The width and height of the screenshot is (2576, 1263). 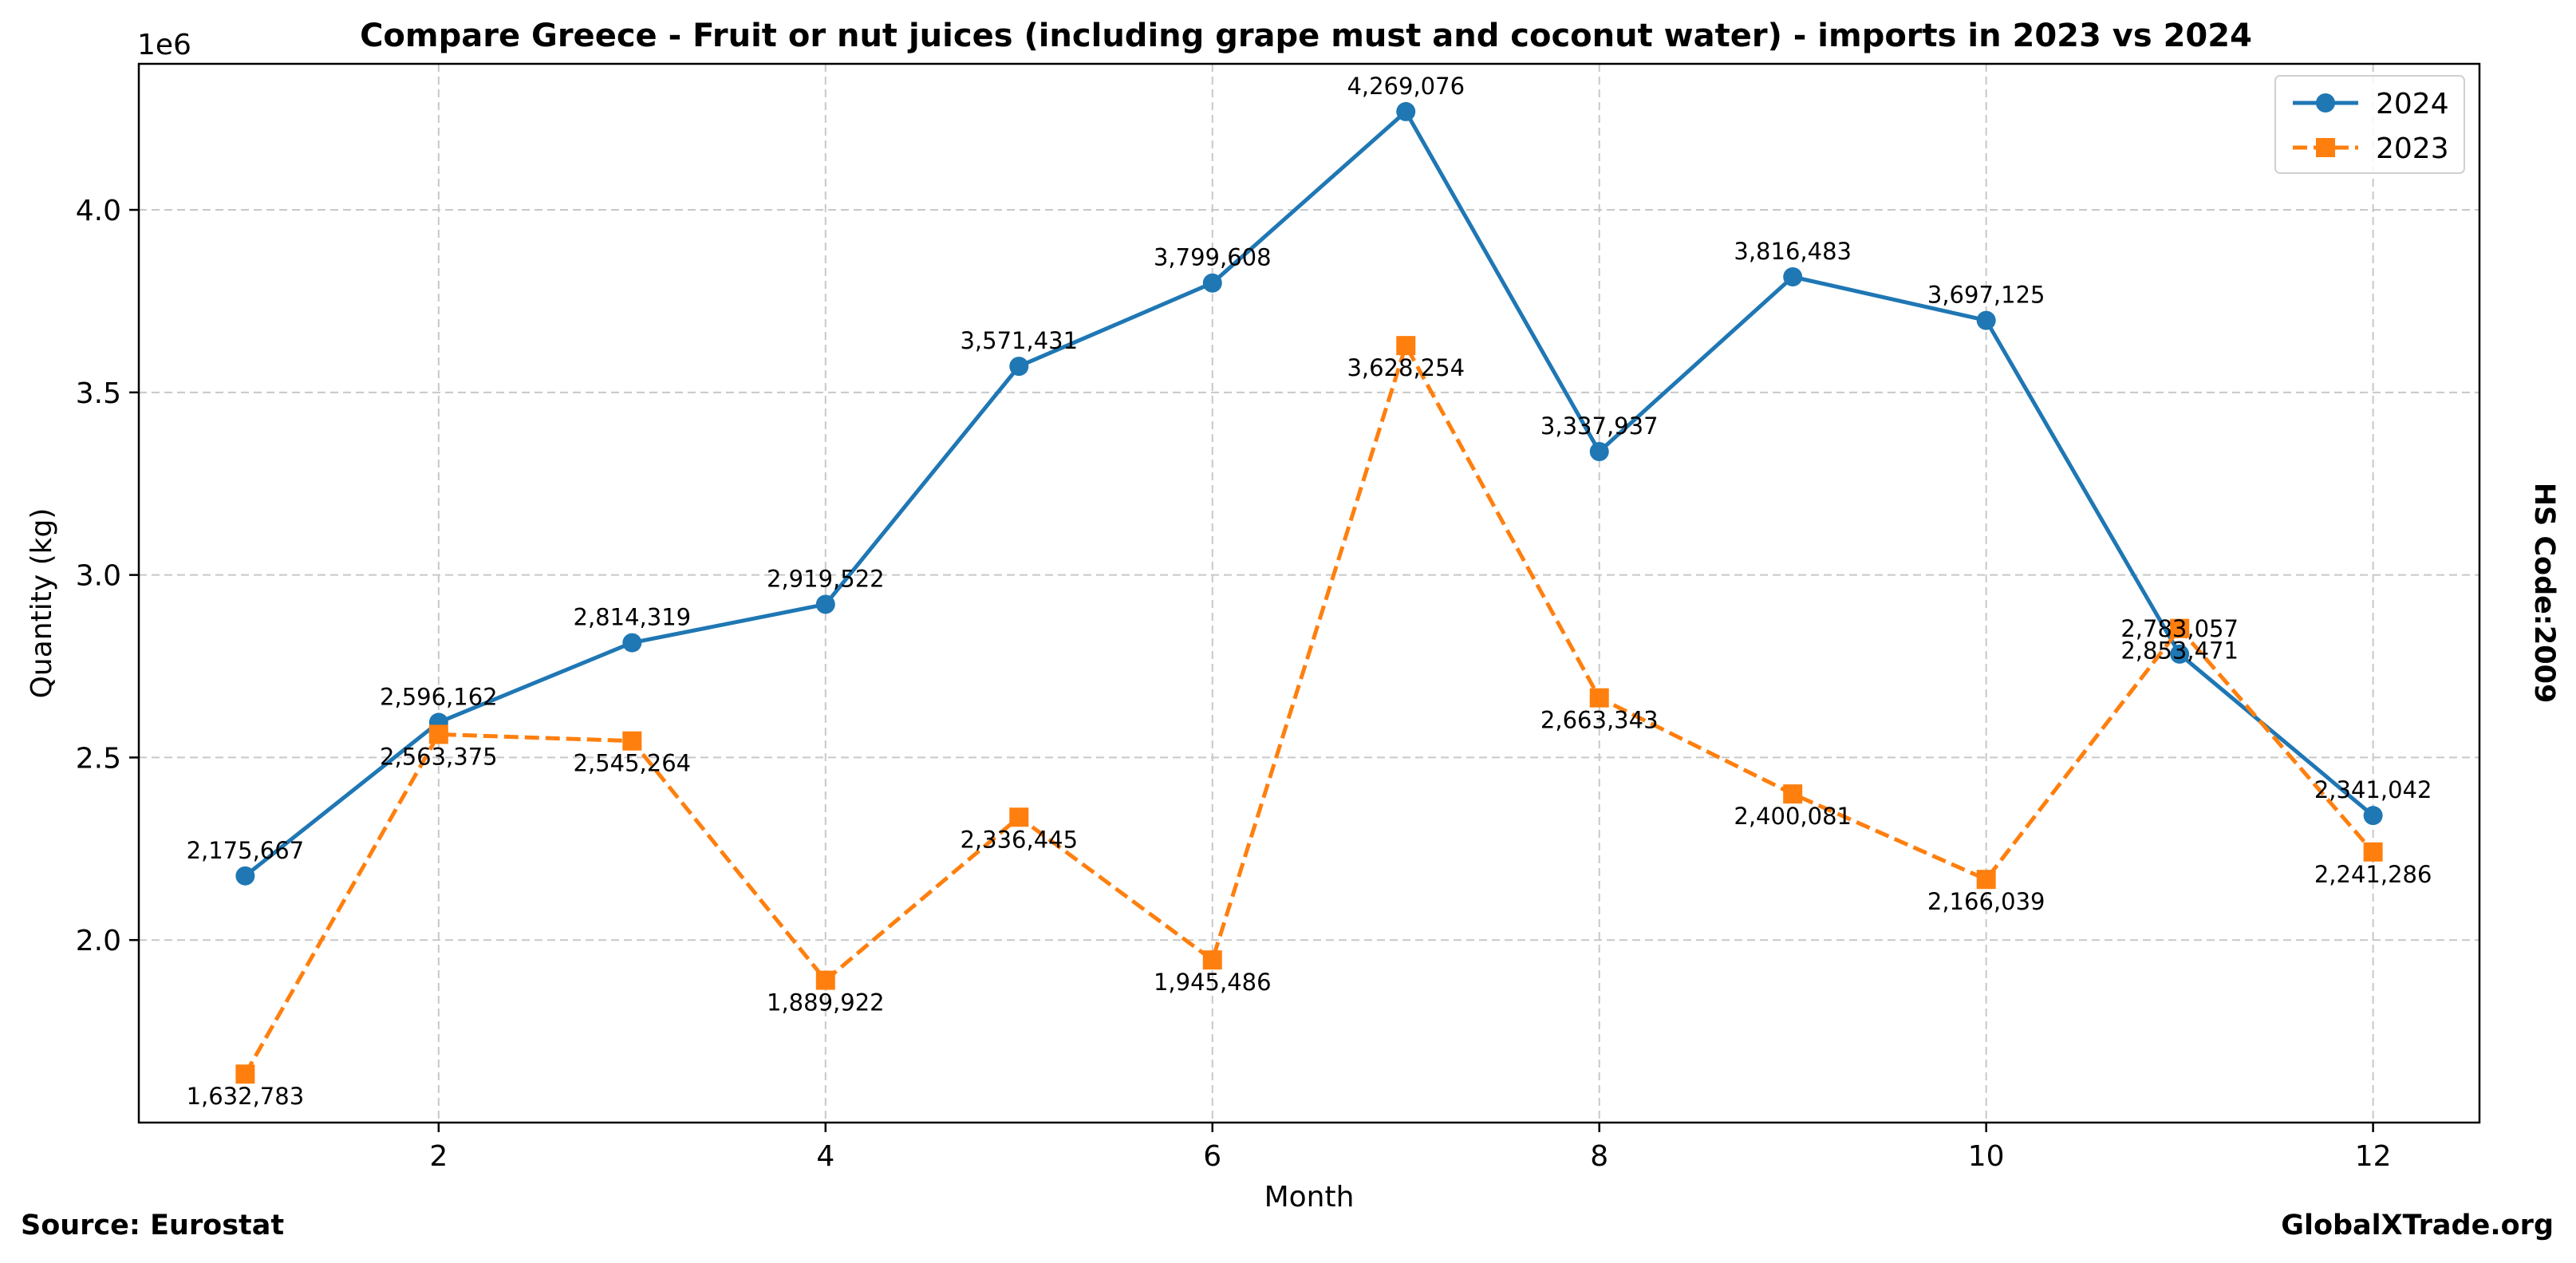 What do you see at coordinates (2371, 148) in the screenshot?
I see `legend-item-2023: 2023` at bounding box center [2371, 148].